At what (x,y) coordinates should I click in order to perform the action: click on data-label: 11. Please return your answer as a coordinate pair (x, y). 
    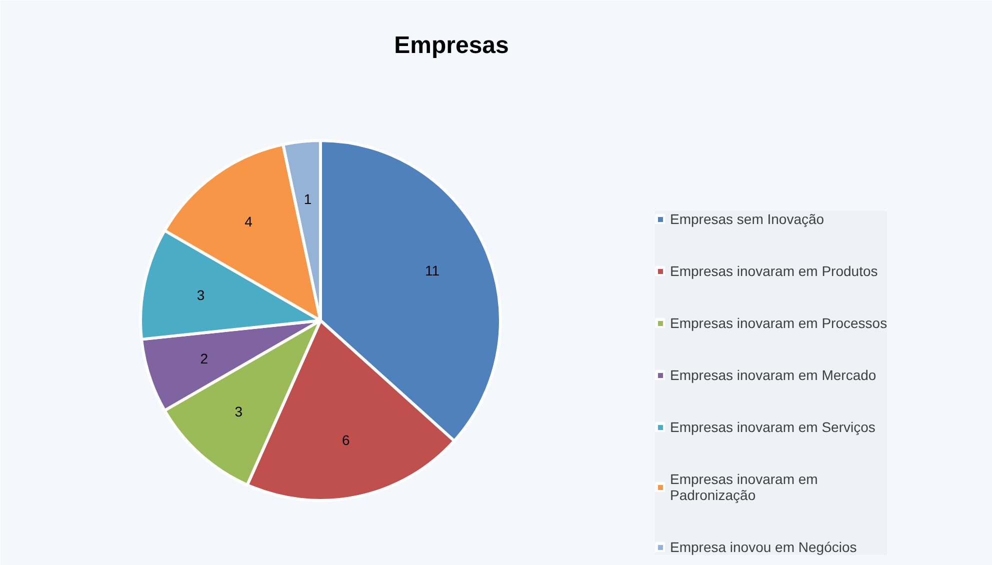
    Looking at the image, I should click on (432, 270).